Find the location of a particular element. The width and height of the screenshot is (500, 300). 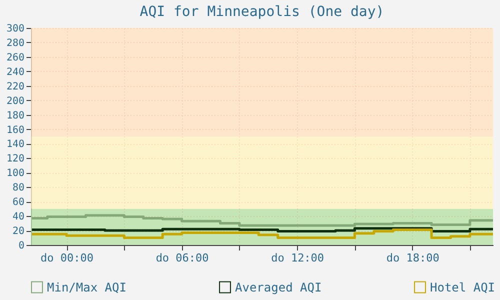

y-tick-label: 160 is located at coordinates (15, 130).